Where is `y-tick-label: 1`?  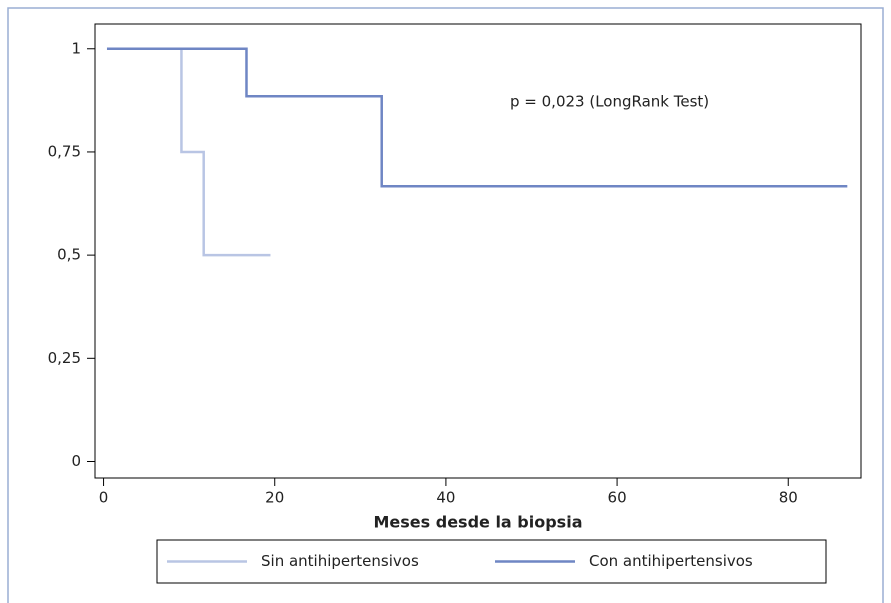 y-tick-label: 1 is located at coordinates (76, 48).